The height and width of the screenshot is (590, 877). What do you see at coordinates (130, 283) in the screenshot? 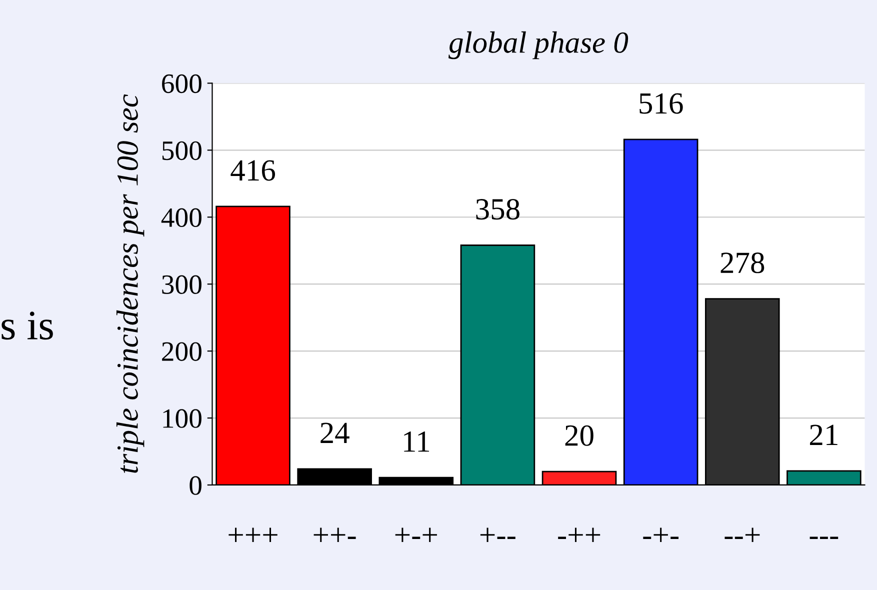
I see `y-axis-title: triple coincidences per 100 sec` at bounding box center [130, 283].